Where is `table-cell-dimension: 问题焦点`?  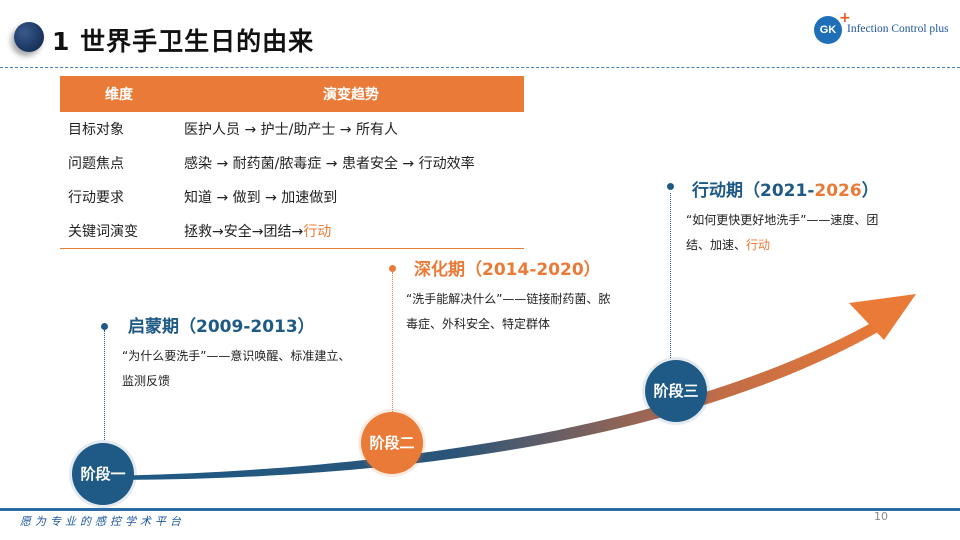 table-cell-dimension: 问题焦点 is located at coordinates (96, 164).